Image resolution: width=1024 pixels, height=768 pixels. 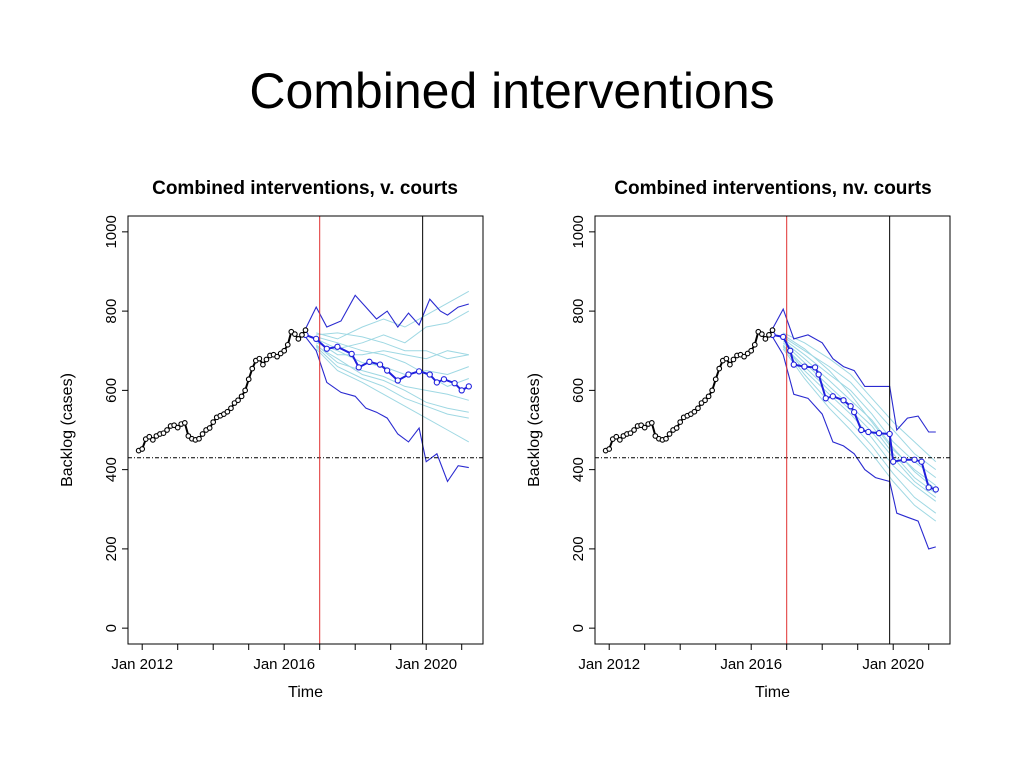 What do you see at coordinates (111, 469) in the screenshot?
I see `y-tick-label: 400` at bounding box center [111, 469].